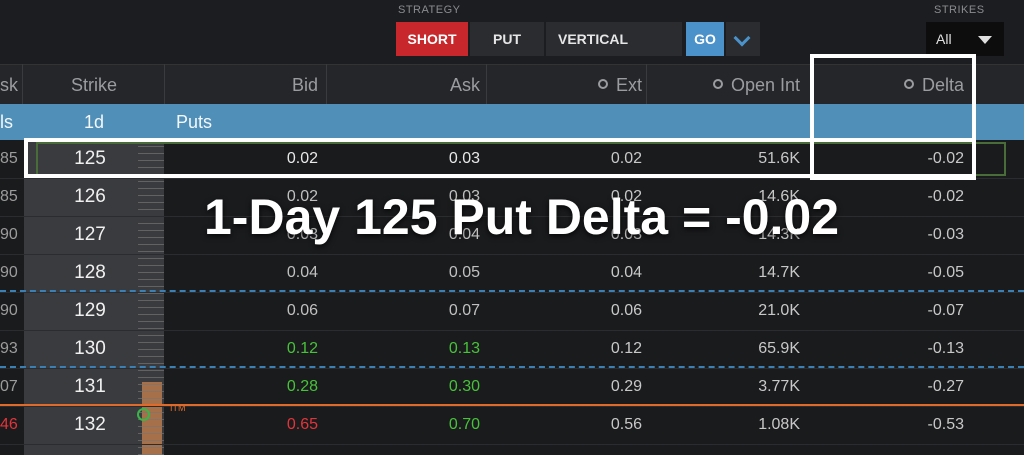  What do you see at coordinates (942, 85) in the screenshot?
I see `column-delta-label: Delta` at bounding box center [942, 85].